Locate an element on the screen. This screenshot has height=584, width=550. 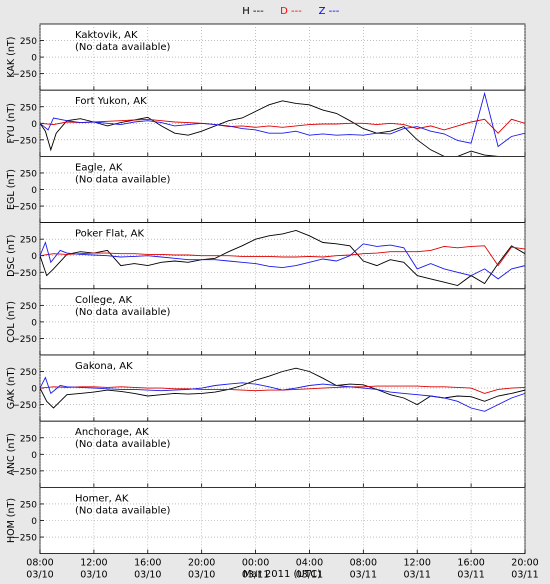
legend-entry-d: D --- is located at coordinates (291, 11).